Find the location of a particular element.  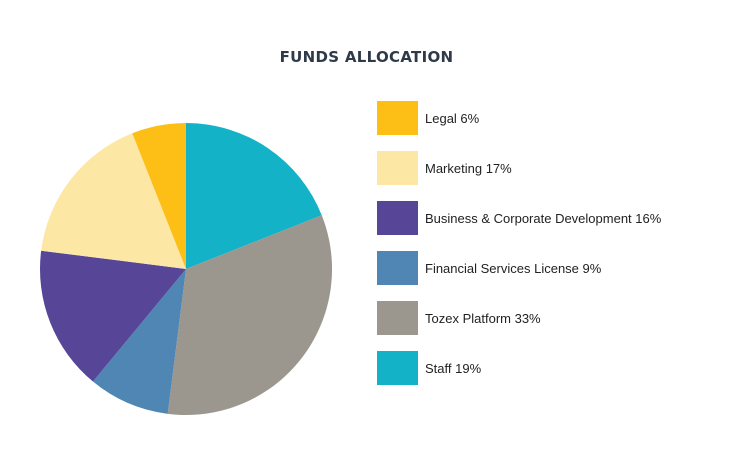

chart-title: FUNDS ALLOCATION is located at coordinates (366, 57).